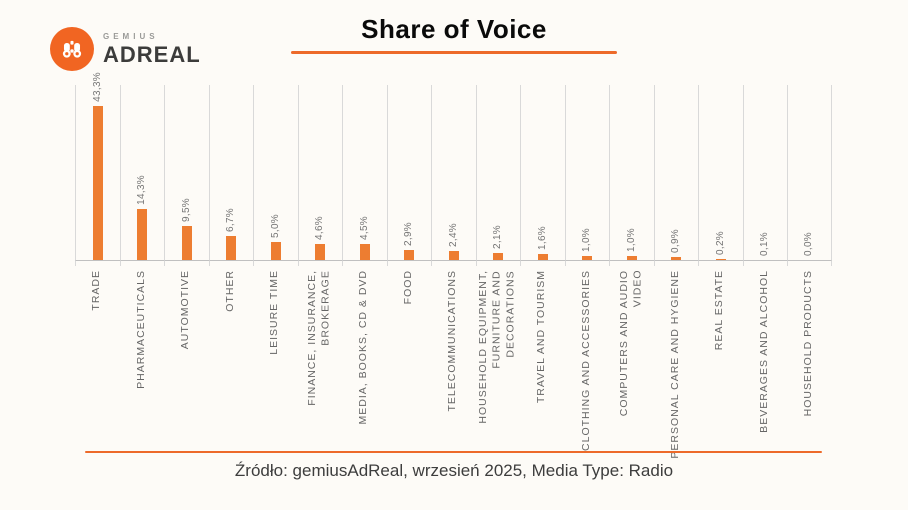 The width and height of the screenshot is (908, 510). I want to click on plot-cell: 2,1%, so click(497, 173).